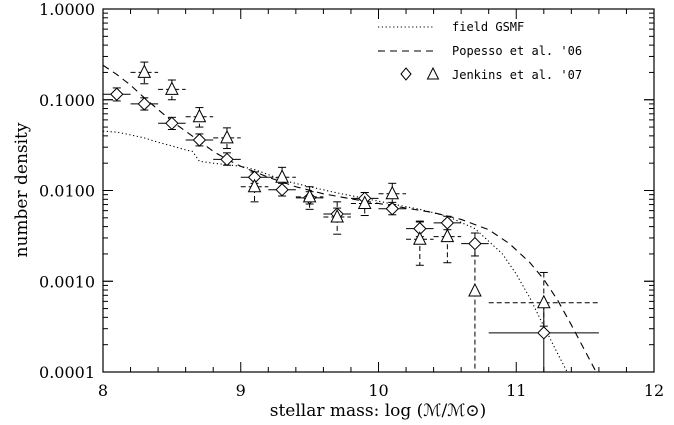 The width and height of the screenshot is (674, 425). I want to click on legend-entry-jenkins: Jenkins et al. '07, so click(517, 75).